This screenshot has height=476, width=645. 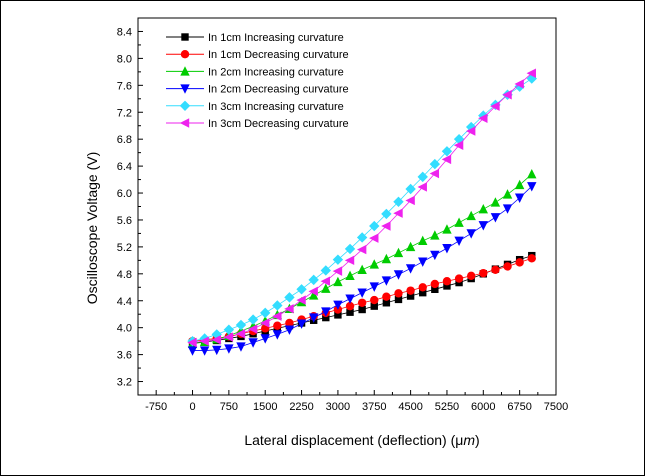 I want to click on y-axis-title: Oscilloscope Voltage (V), so click(x=92, y=228).